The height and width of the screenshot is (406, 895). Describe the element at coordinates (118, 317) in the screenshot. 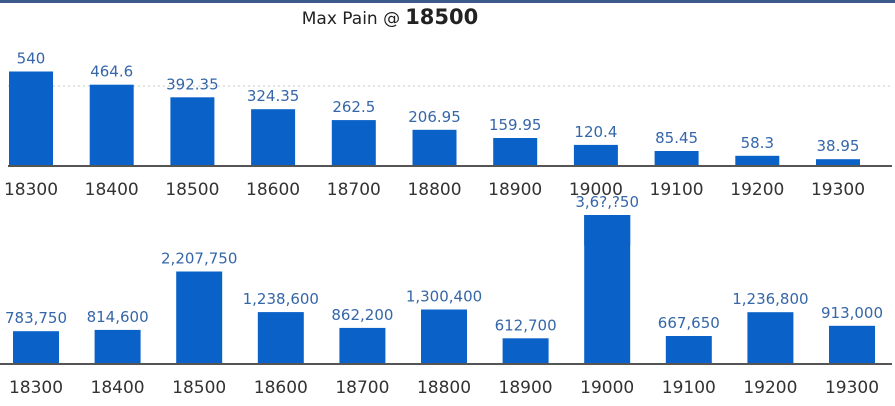

I see `data-label: 814,600` at that location.